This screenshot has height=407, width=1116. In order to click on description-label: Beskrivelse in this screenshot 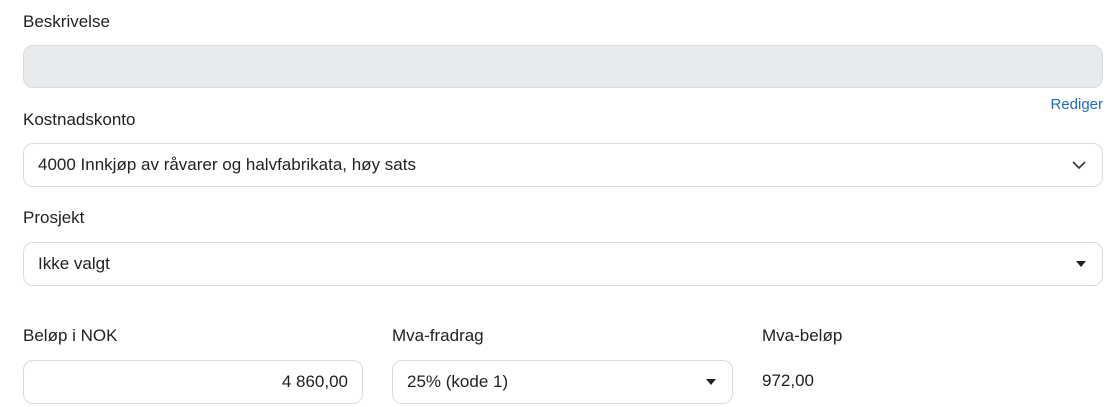, I will do `click(66, 21)`.